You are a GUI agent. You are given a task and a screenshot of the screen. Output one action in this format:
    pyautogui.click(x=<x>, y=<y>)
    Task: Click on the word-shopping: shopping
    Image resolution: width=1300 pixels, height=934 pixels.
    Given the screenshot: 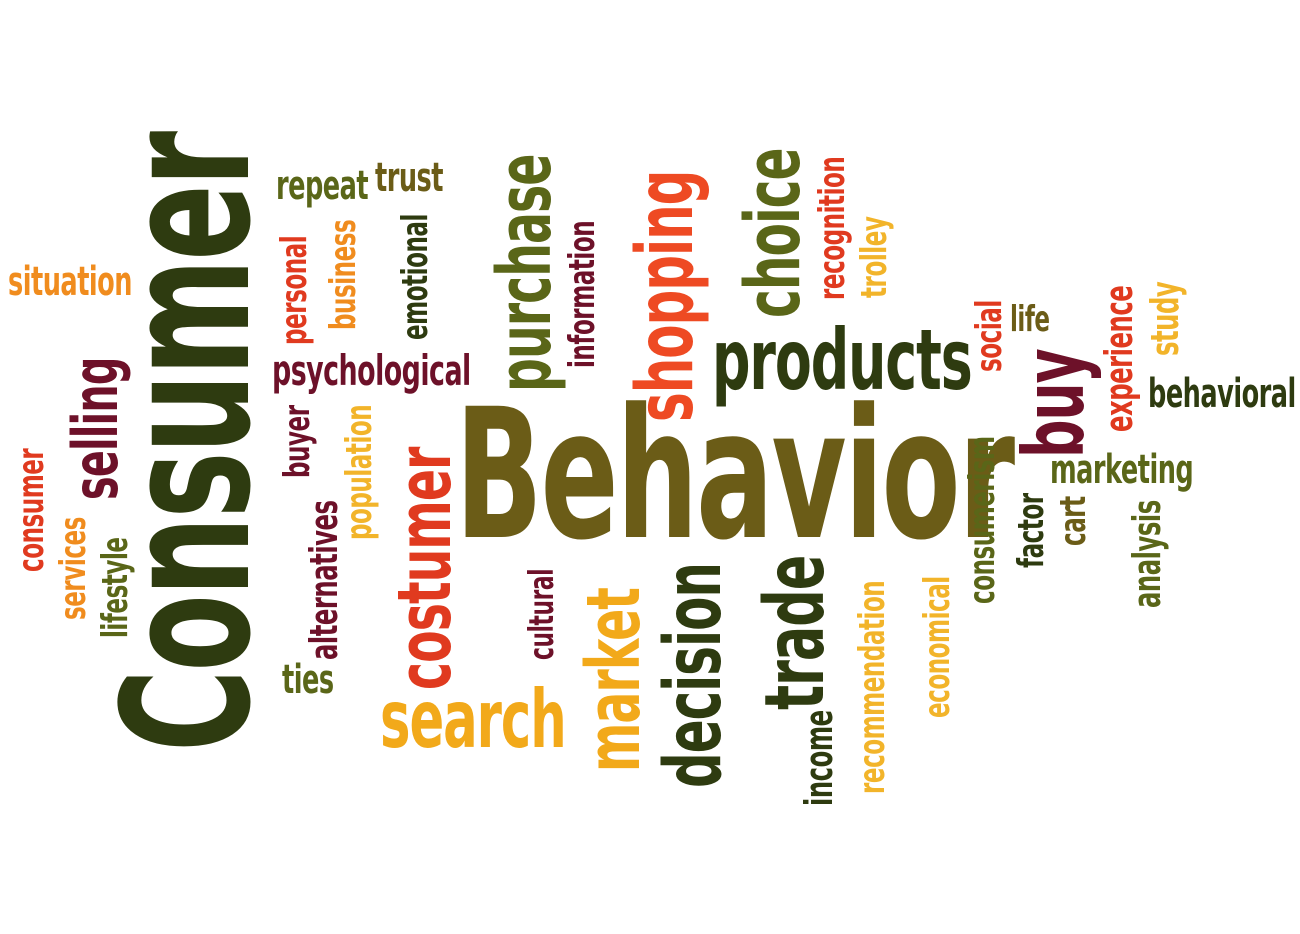 What is the action you would take?
    pyautogui.click(x=666, y=296)
    